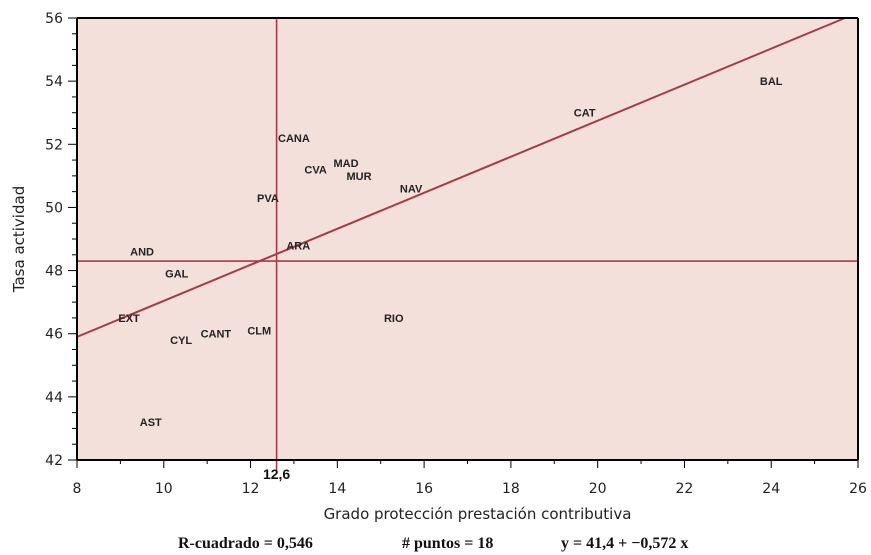 The image size is (871, 555). Describe the element at coordinates (411, 189) in the screenshot. I see `point-label-nav: NAV` at that location.